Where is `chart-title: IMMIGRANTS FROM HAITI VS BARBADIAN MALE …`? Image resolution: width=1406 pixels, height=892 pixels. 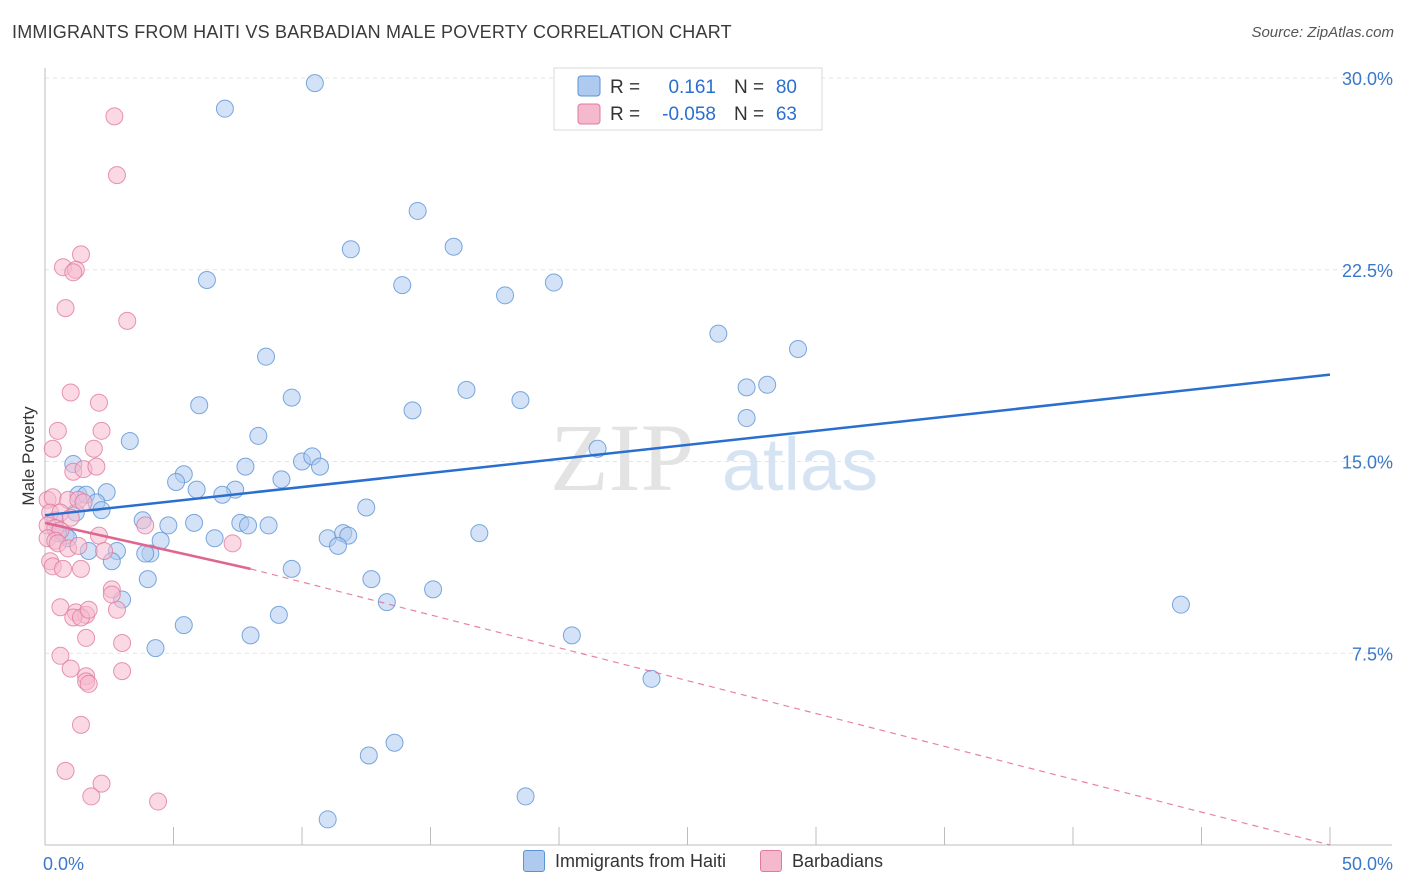 chart-title: IMMIGRANTS FROM HAITI VS BARBADIAN MALE … is located at coordinates (372, 32).